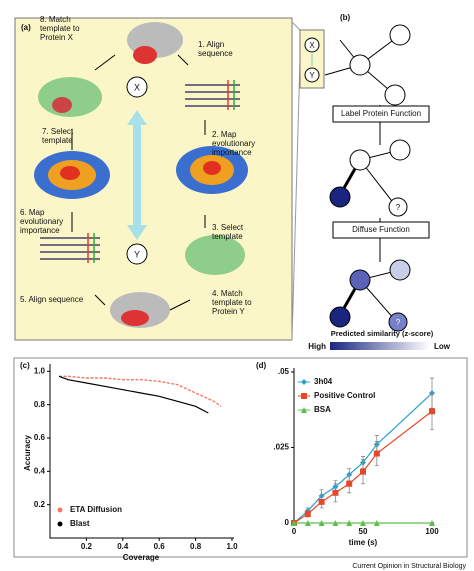 The image size is (474, 571). I want to click on y-tick-label: 0.6, so click(40, 437).